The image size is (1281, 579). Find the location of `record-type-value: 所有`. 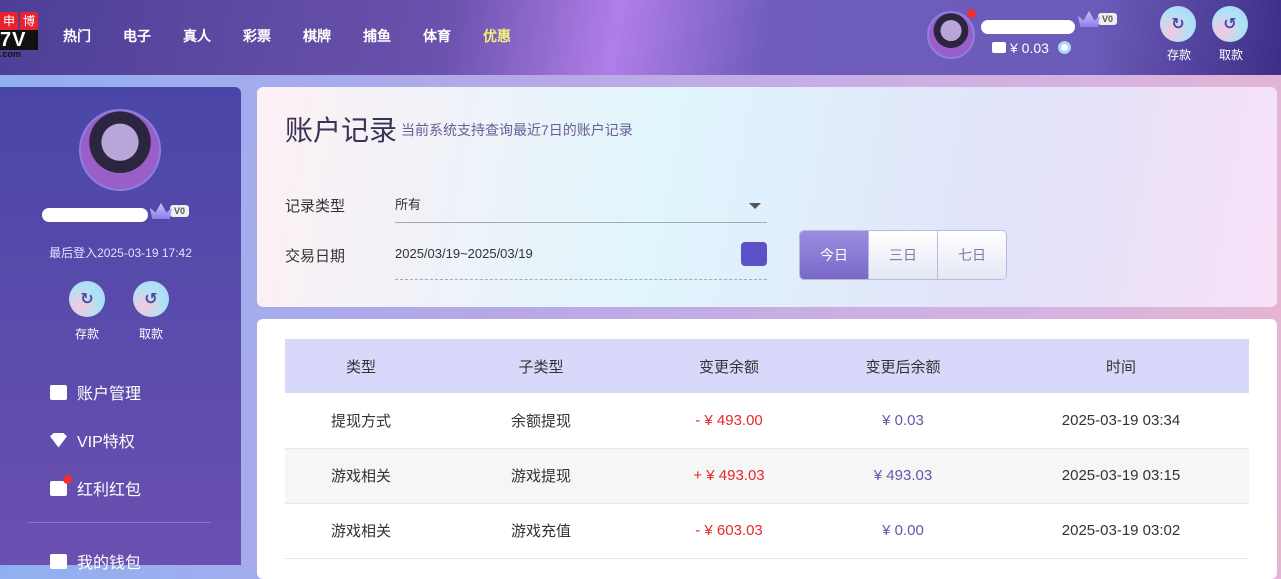

record-type-value: 所有 is located at coordinates (408, 204).